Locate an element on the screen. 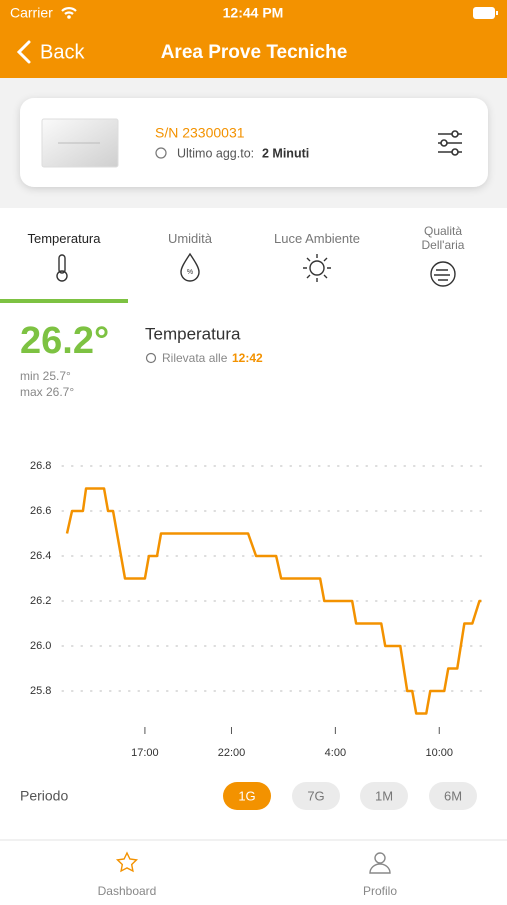 The width and height of the screenshot is (507, 905). back-arrow is located at coordinates (23, 52).